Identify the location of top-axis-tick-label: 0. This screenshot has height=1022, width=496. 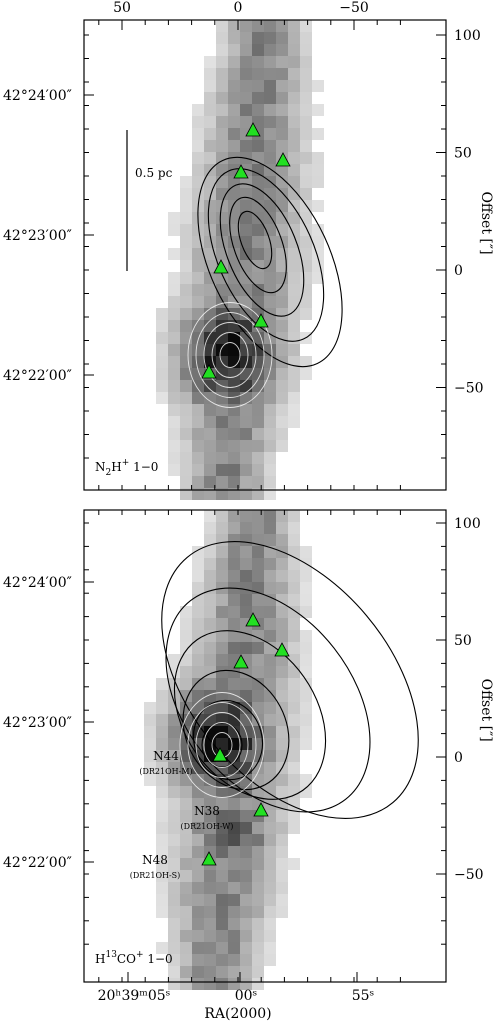
(238, 8).